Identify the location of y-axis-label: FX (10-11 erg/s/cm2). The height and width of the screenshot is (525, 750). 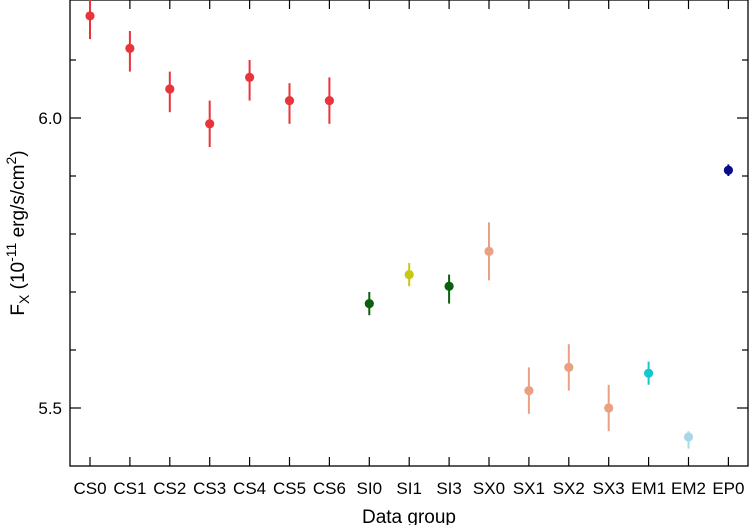
(17, 232).